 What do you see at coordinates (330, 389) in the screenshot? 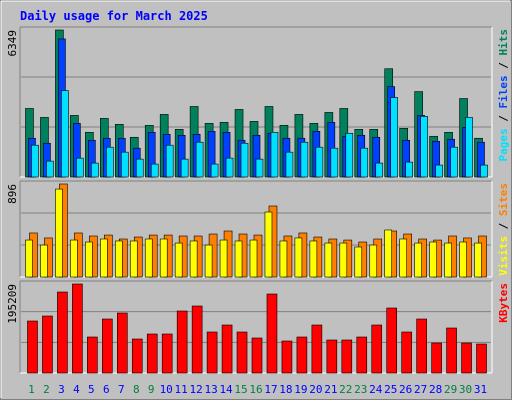
I see `x-tick-label: 21` at bounding box center [330, 389].